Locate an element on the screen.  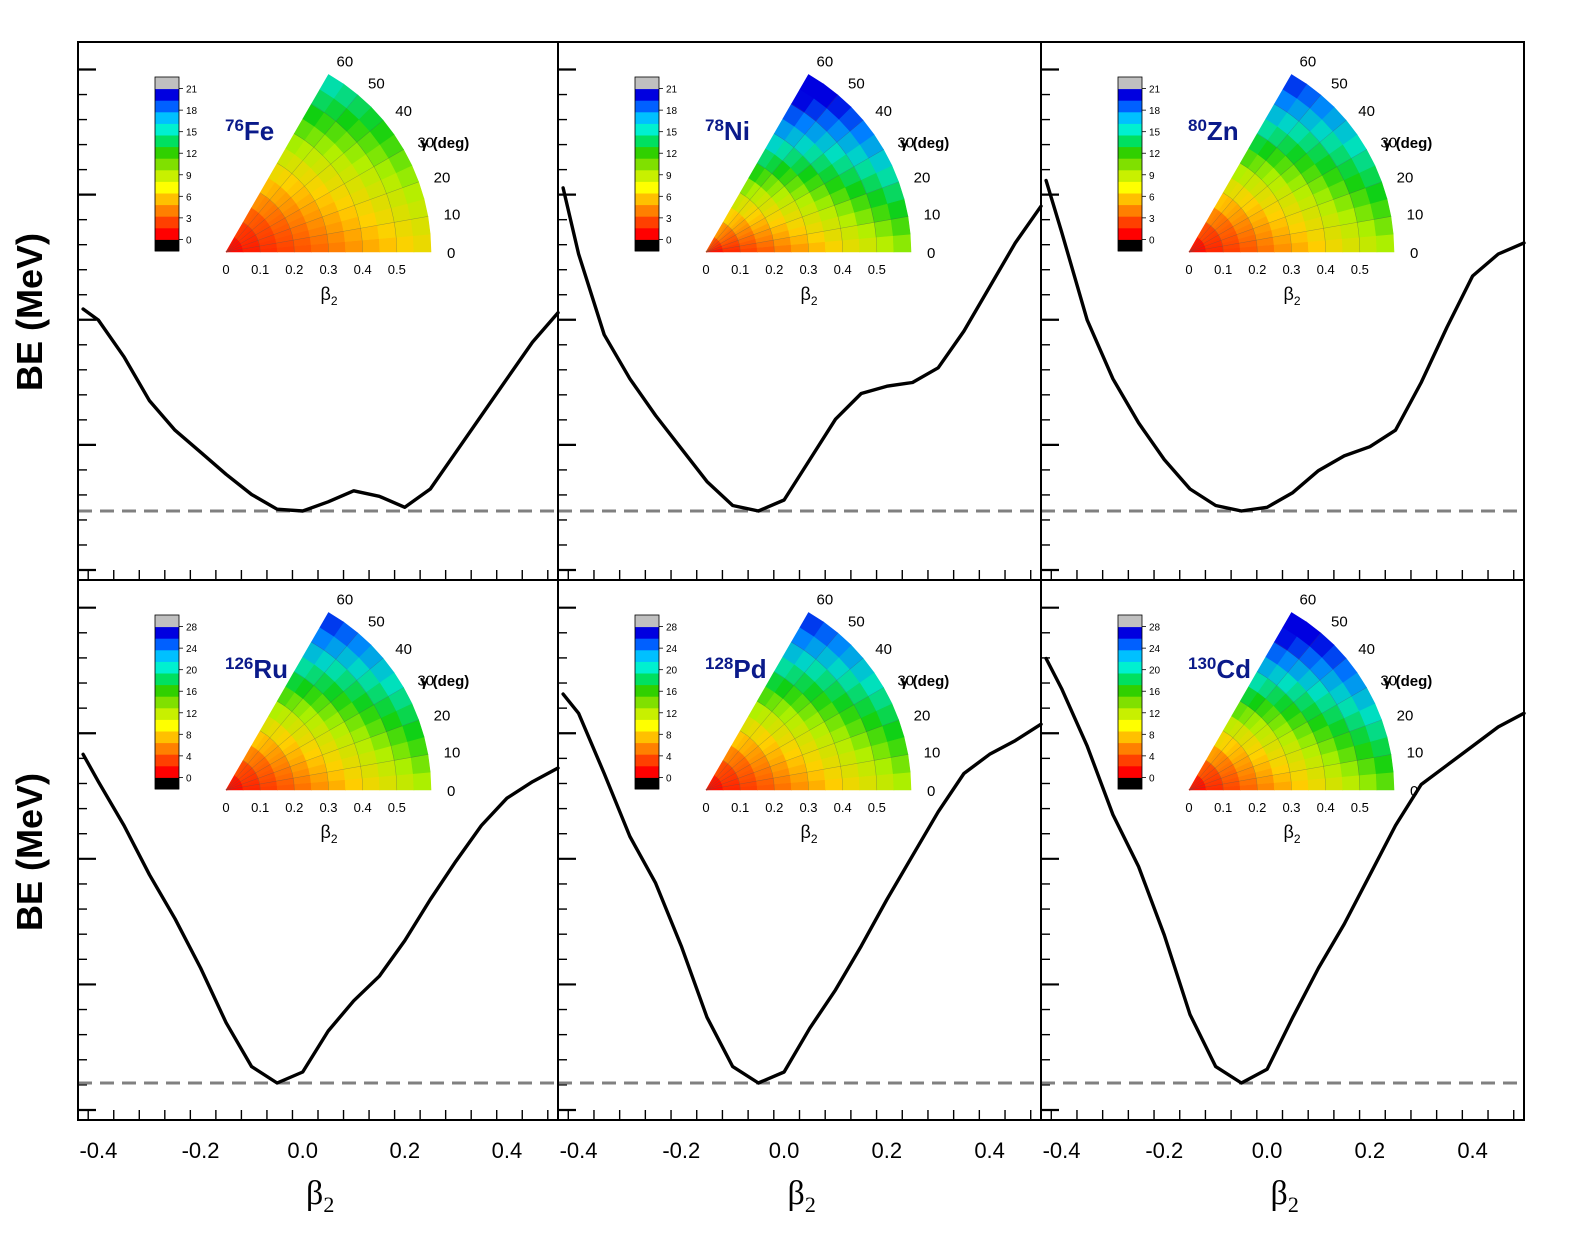
x-tick-label: -0.4 is located at coordinates (98, 1150).